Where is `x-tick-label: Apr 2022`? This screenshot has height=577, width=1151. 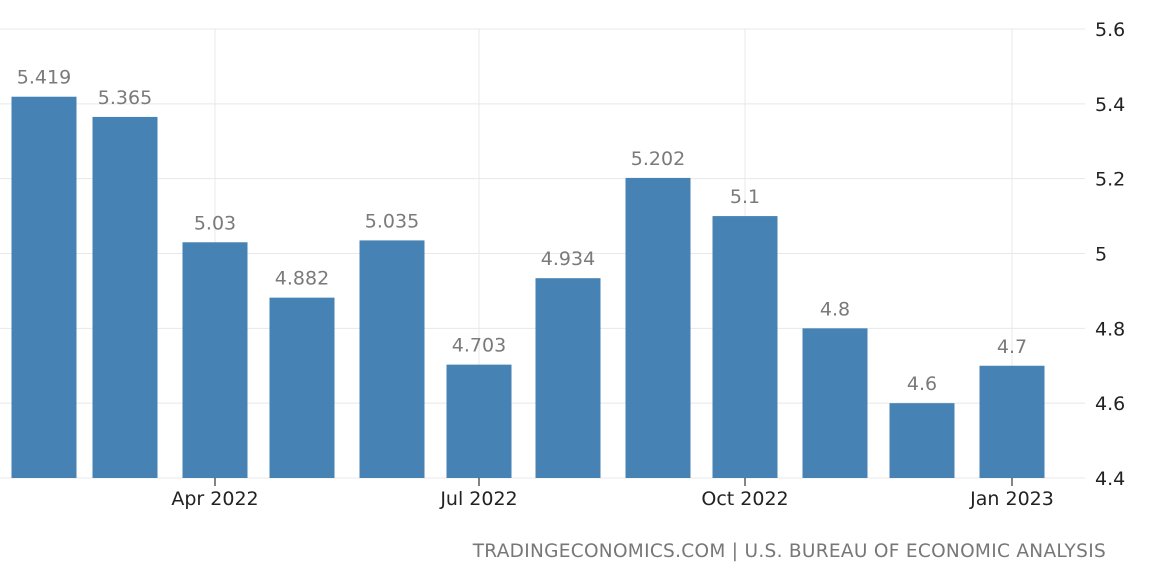
x-tick-label: Apr 2022 is located at coordinates (214, 499).